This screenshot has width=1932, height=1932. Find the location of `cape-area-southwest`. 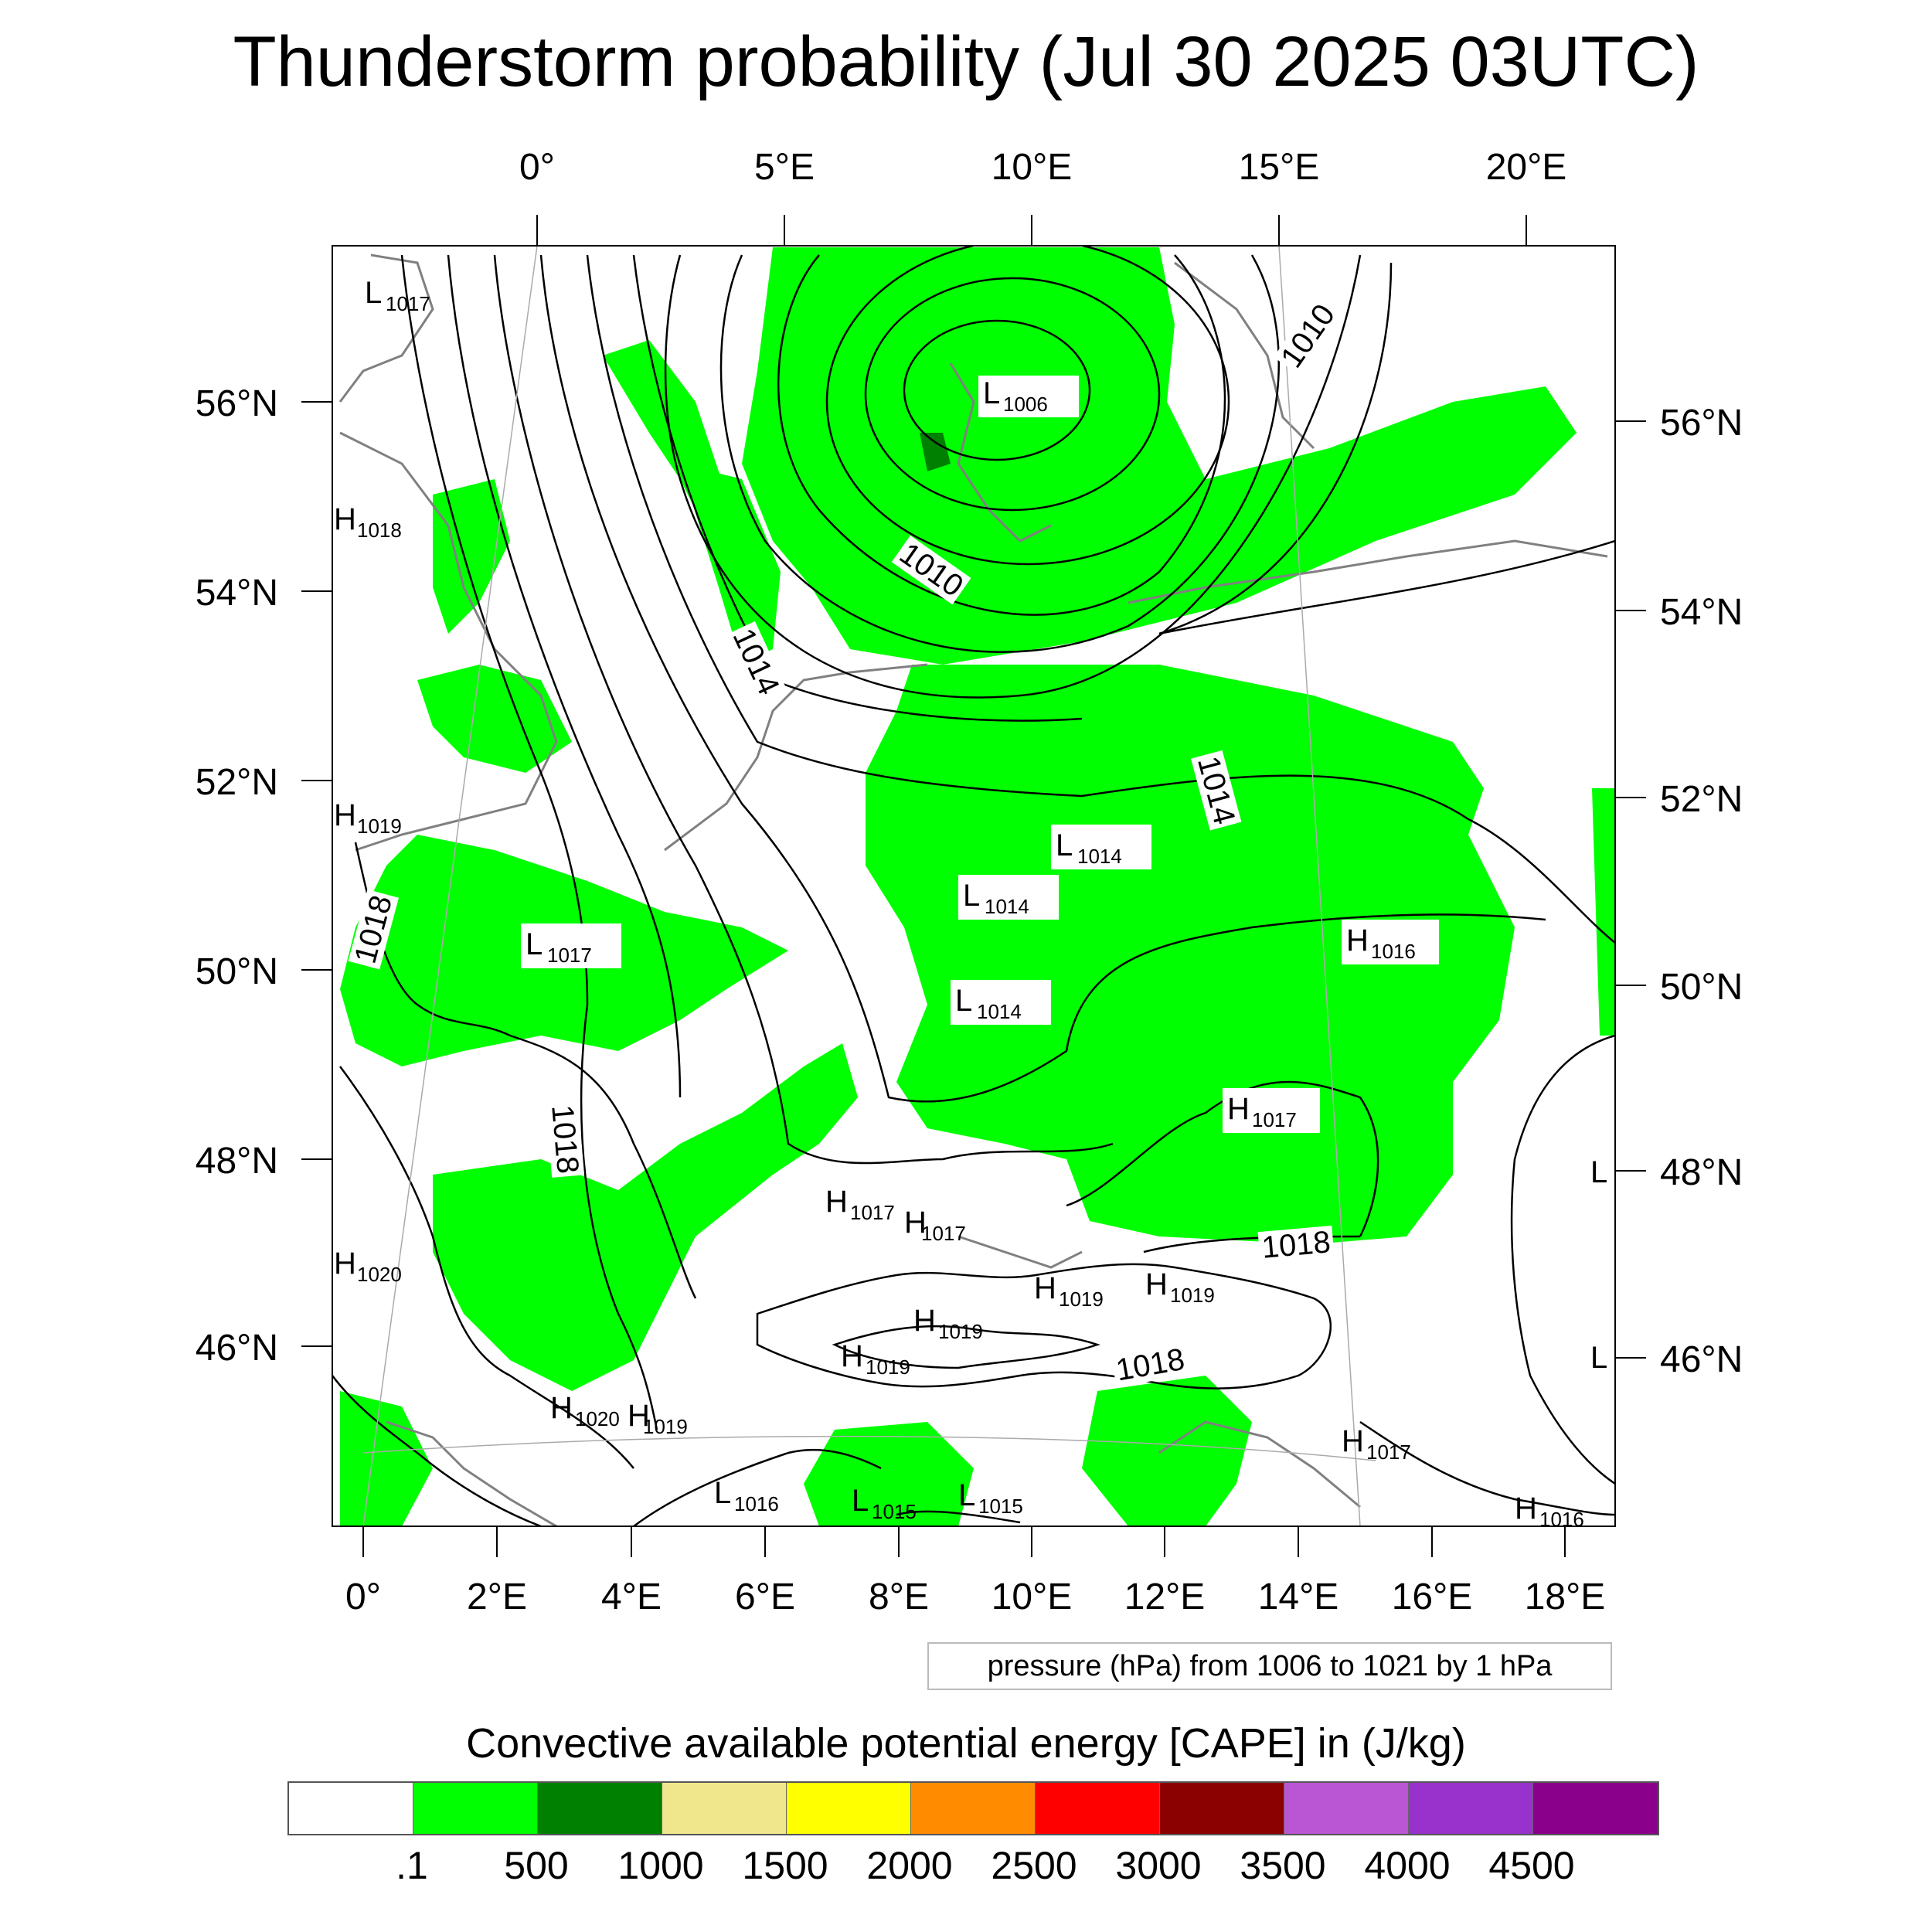

cape-area-southwest is located at coordinates (645, 1217).